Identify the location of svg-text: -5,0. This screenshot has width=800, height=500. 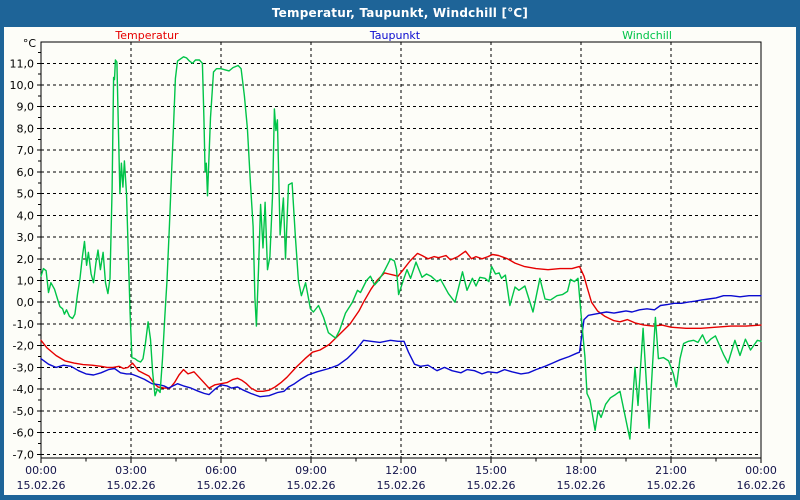
(23, 411).